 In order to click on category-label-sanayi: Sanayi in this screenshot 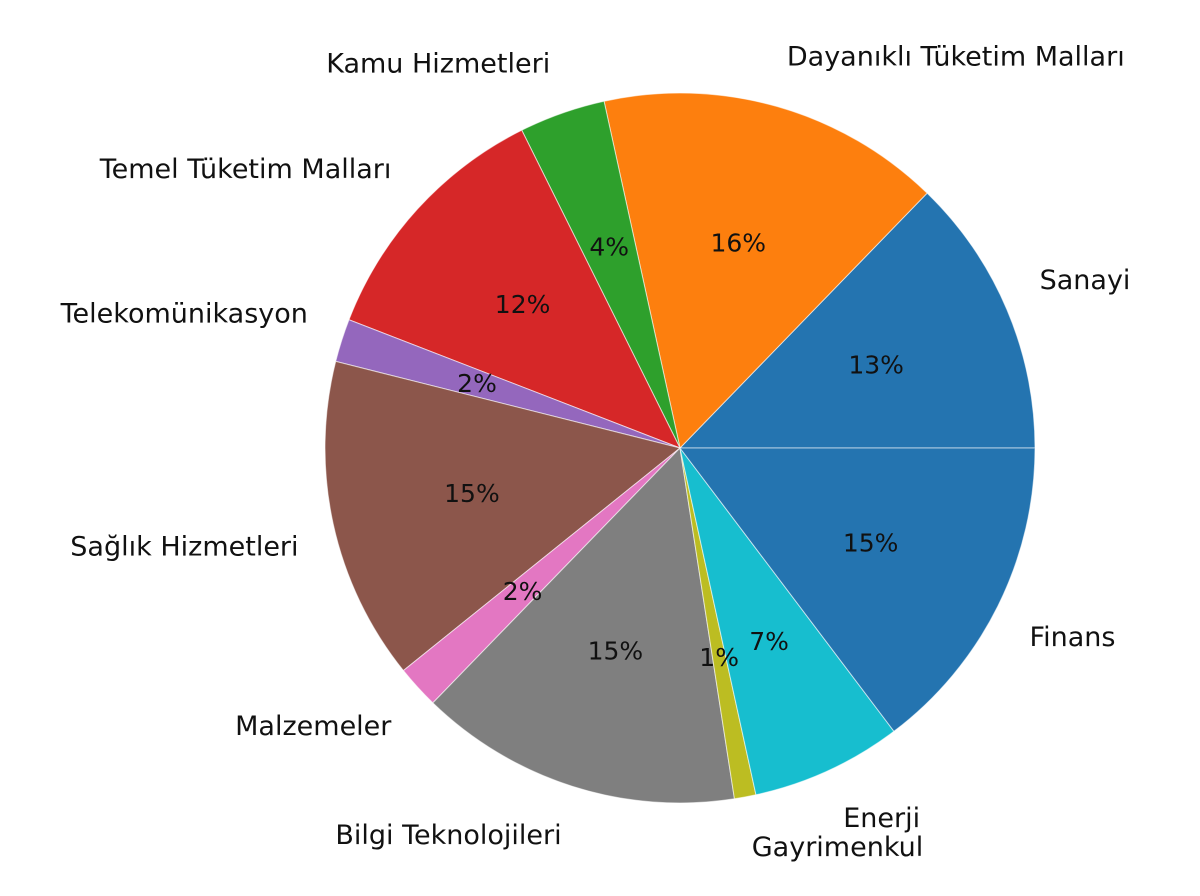, I will do `click(1085, 280)`.